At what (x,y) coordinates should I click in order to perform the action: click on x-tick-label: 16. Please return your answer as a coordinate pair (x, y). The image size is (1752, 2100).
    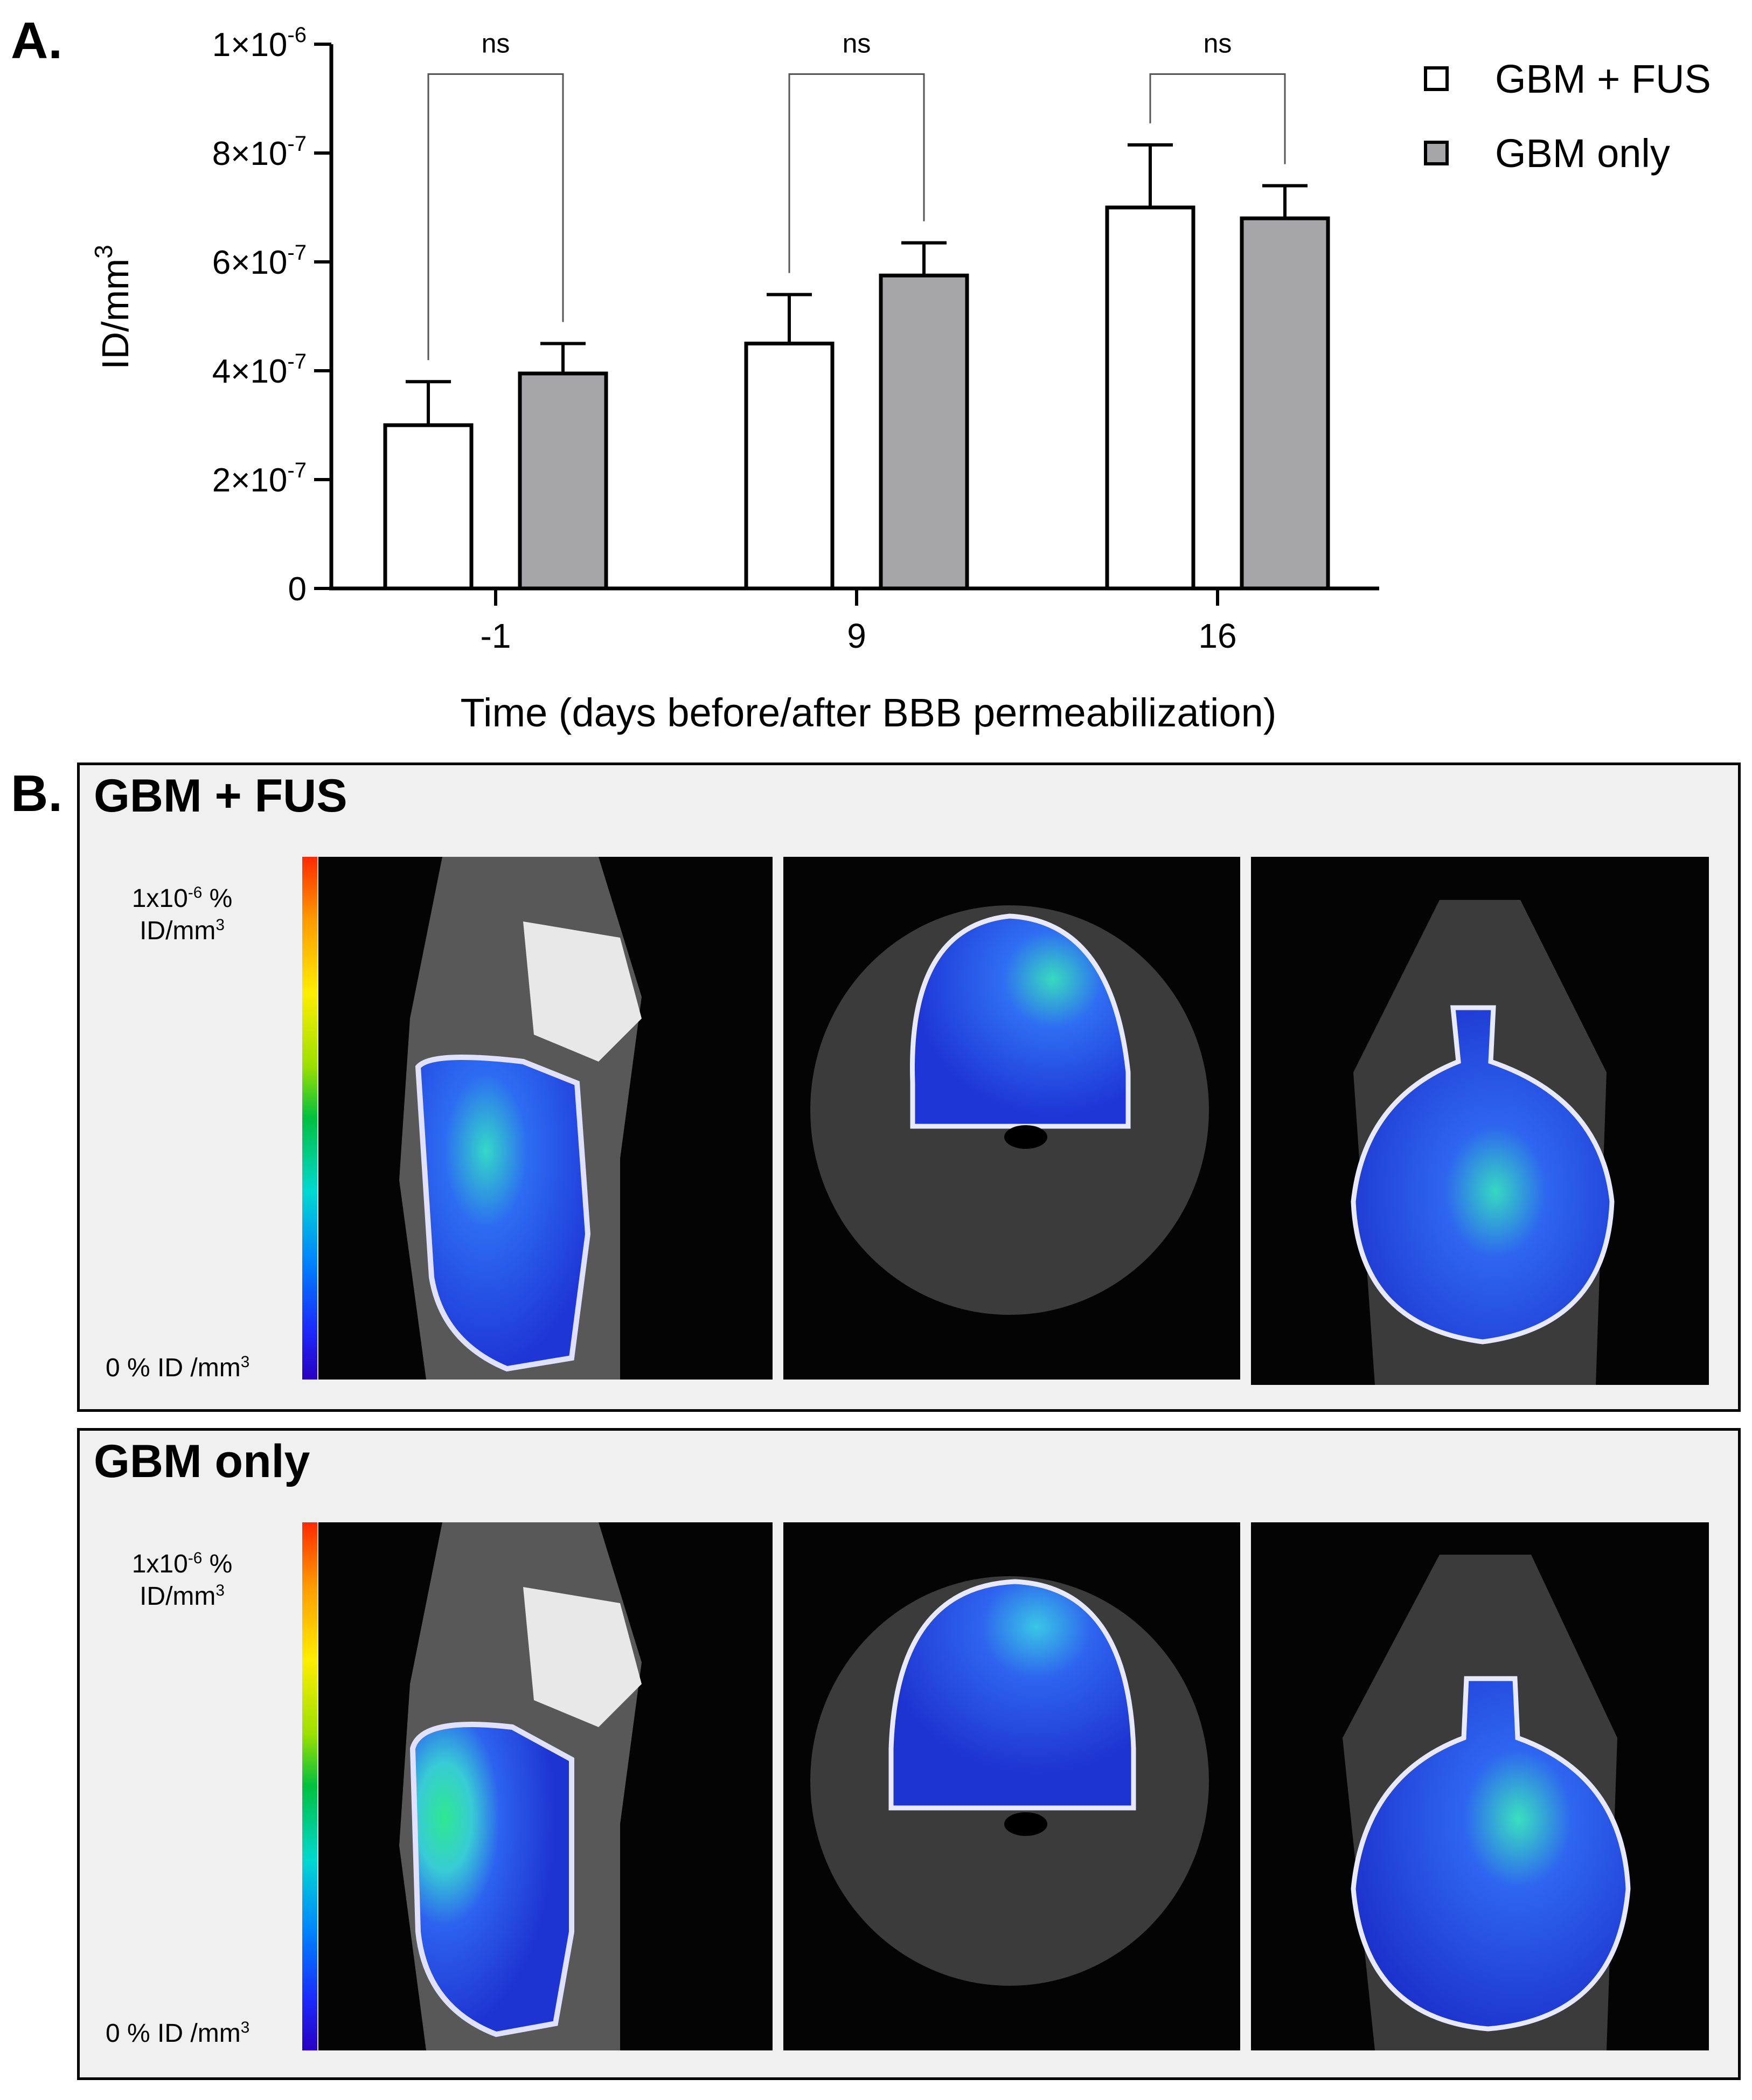
    Looking at the image, I should click on (1217, 635).